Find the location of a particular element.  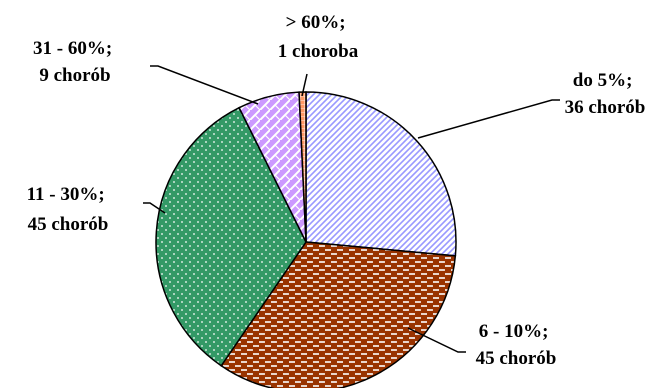

label-gt-60: > 60%; 1 choroba is located at coordinates (318, 37).